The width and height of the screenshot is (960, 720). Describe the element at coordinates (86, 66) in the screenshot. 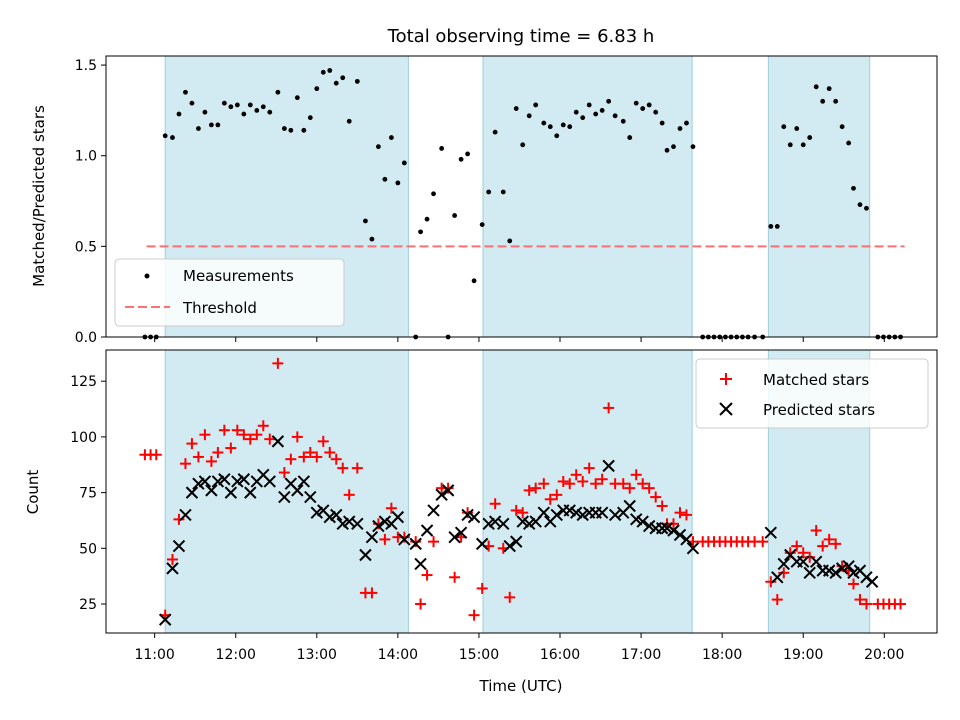

I see `y-tick-label: 1.5` at that location.